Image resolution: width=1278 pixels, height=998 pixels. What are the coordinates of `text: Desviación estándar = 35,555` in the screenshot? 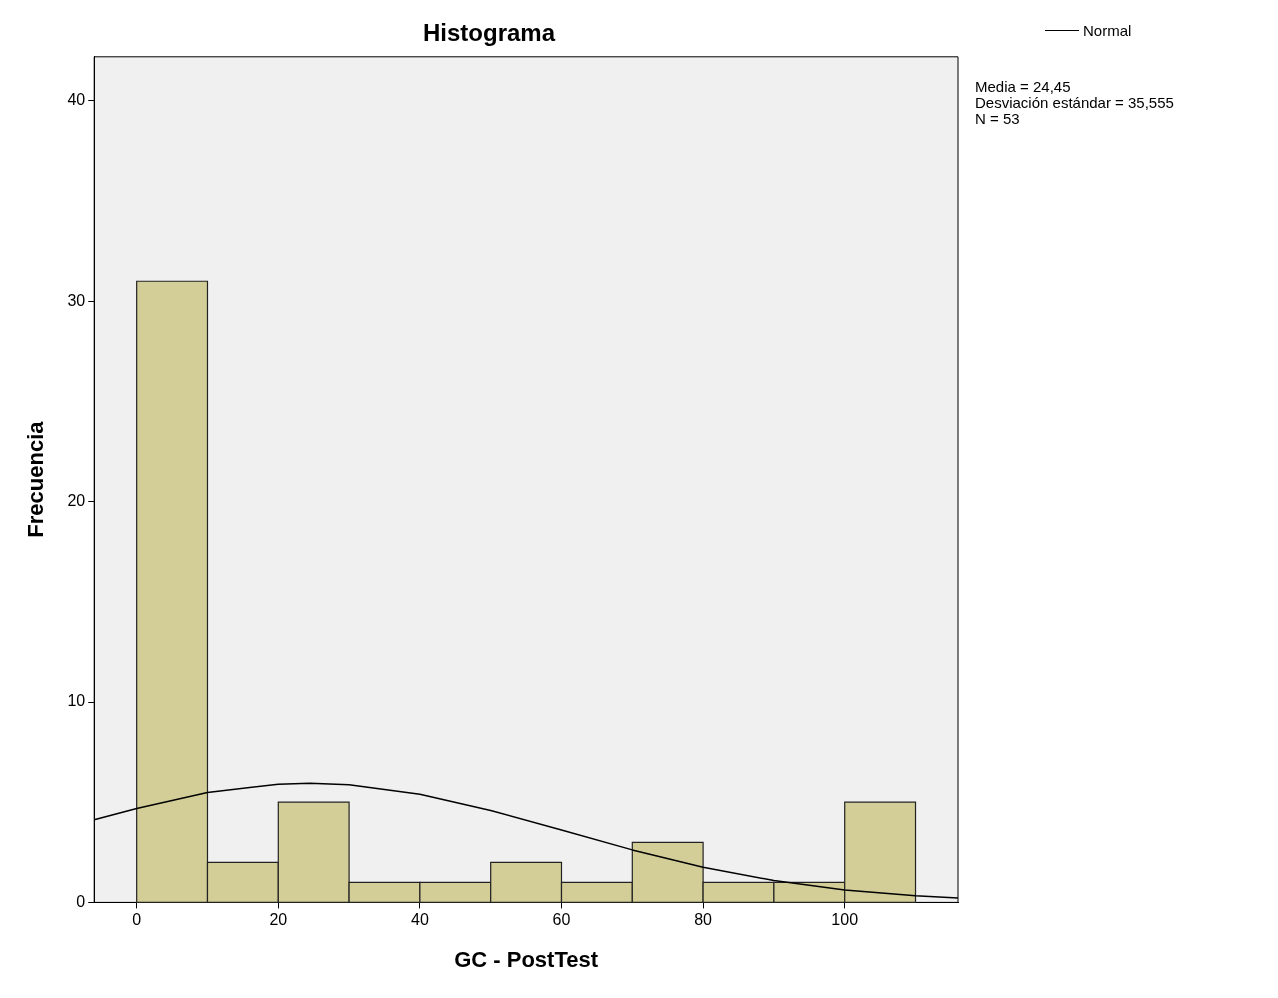 It's located at (1074, 102).